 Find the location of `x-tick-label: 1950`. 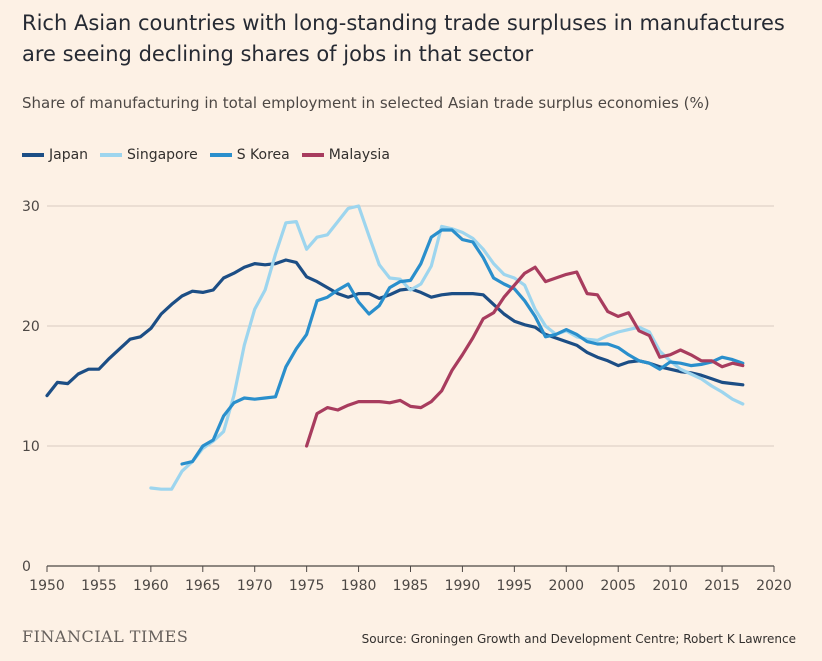

x-tick-label: 1950 is located at coordinates (47, 586).